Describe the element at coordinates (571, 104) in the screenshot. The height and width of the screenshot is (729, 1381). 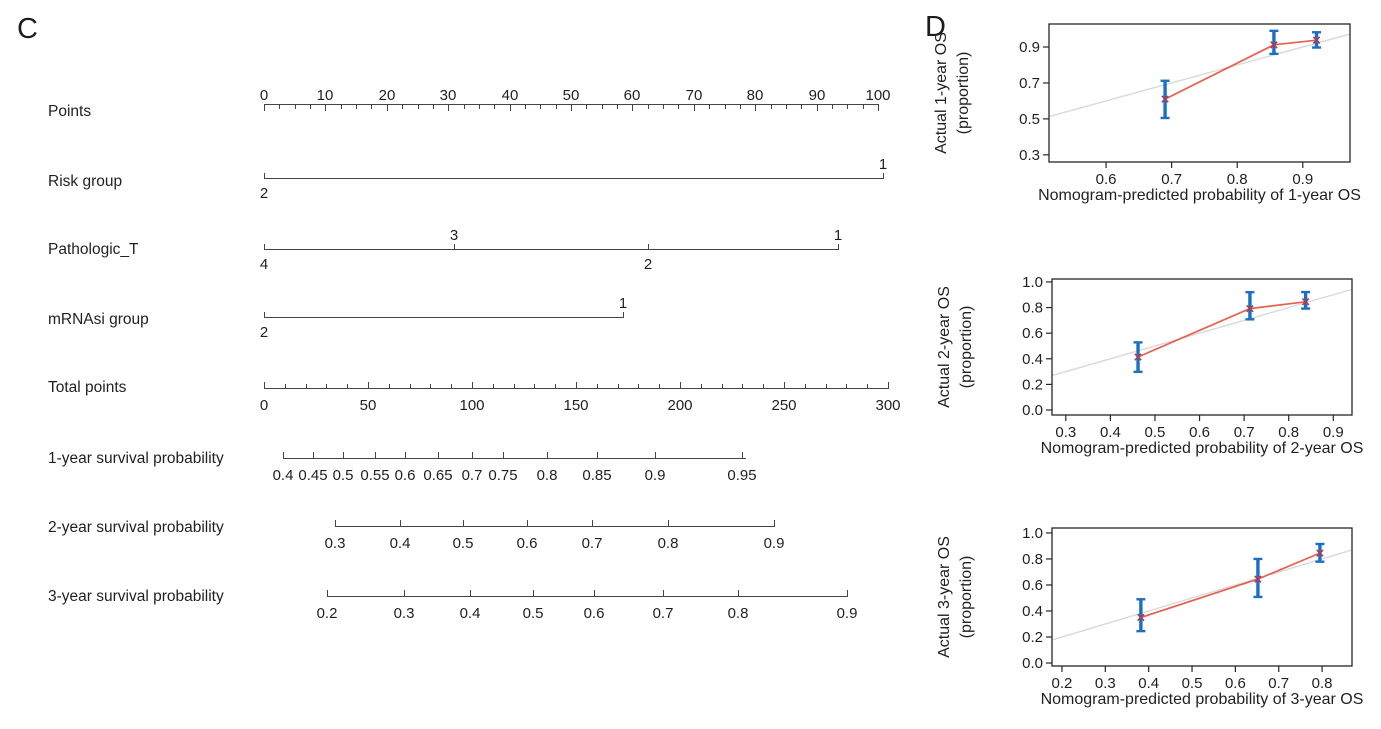
I see `axis-line` at that location.